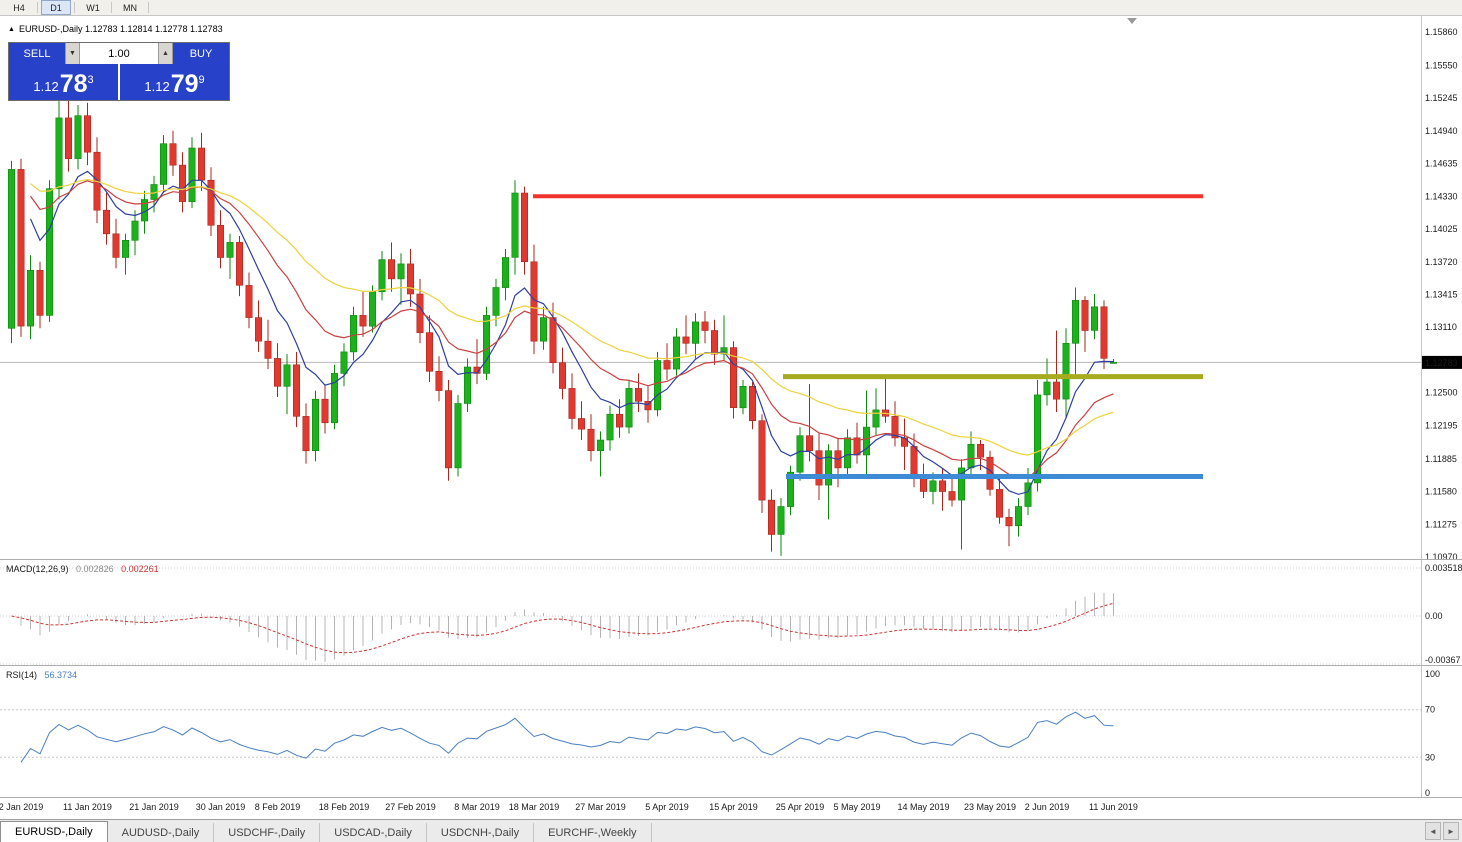 This screenshot has width=1462, height=842. Describe the element at coordinates (201, 53) in the screenshot. I see `buy-button: BUY` at that location.